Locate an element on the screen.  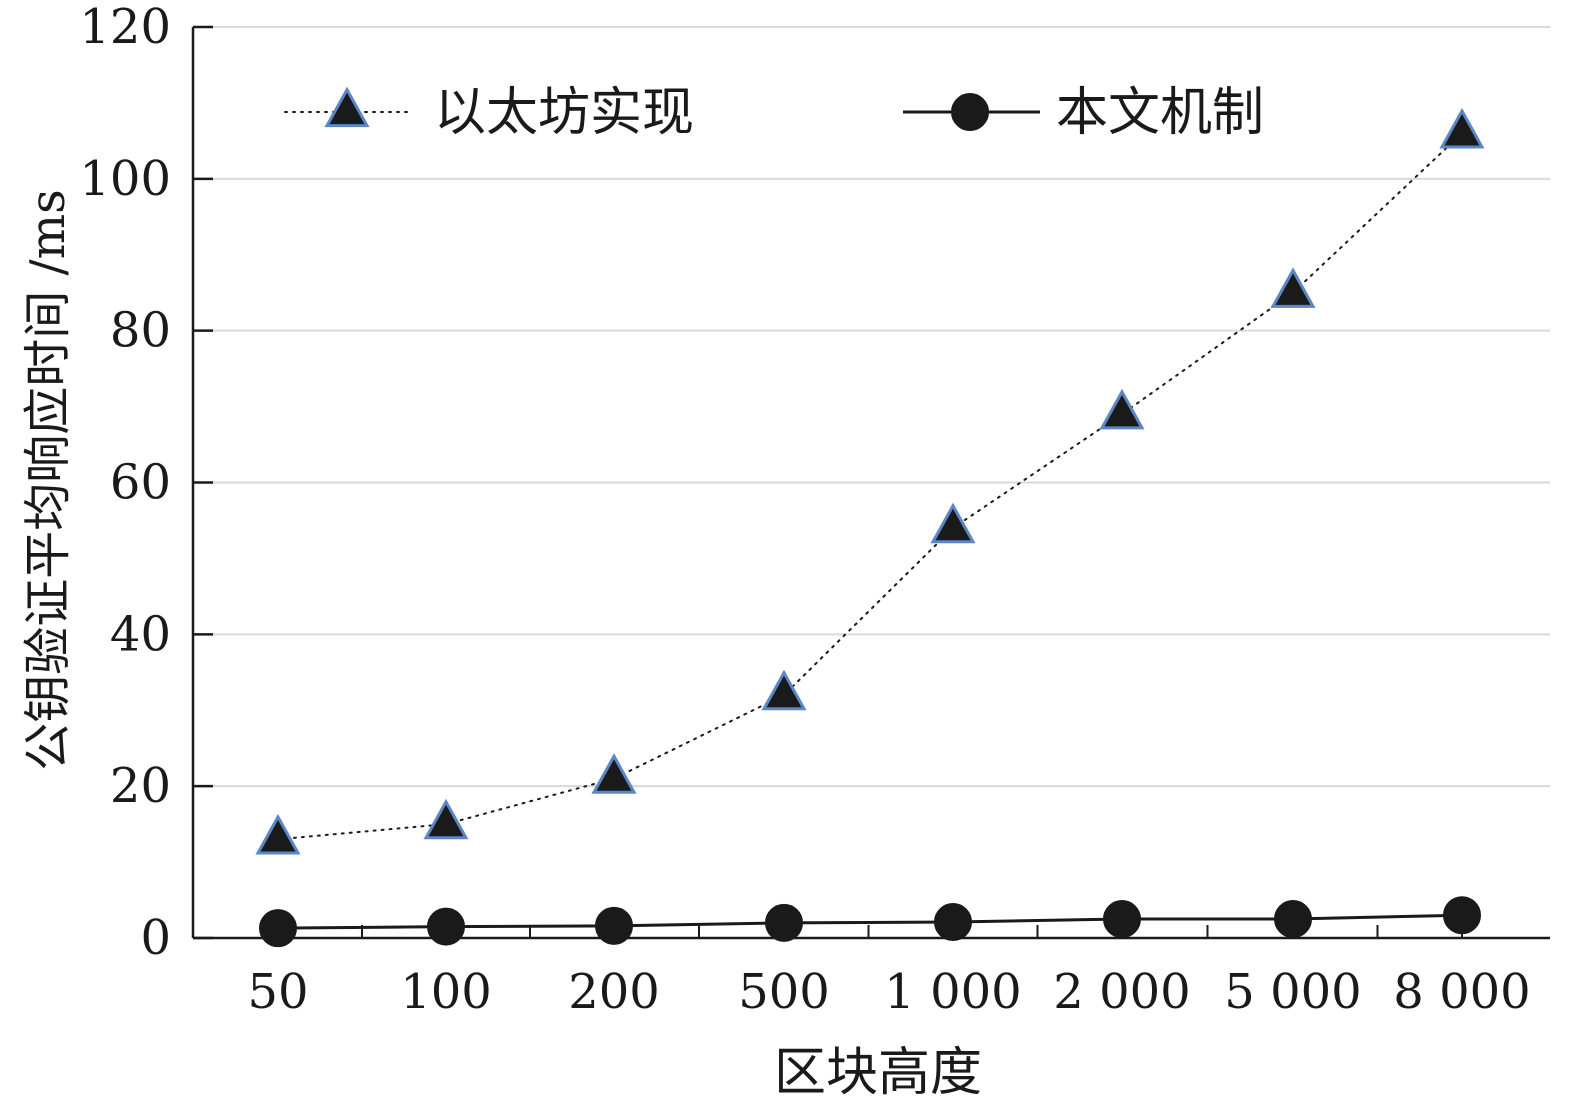
y-tick-label: 20 is located at coordinates (140, 786).